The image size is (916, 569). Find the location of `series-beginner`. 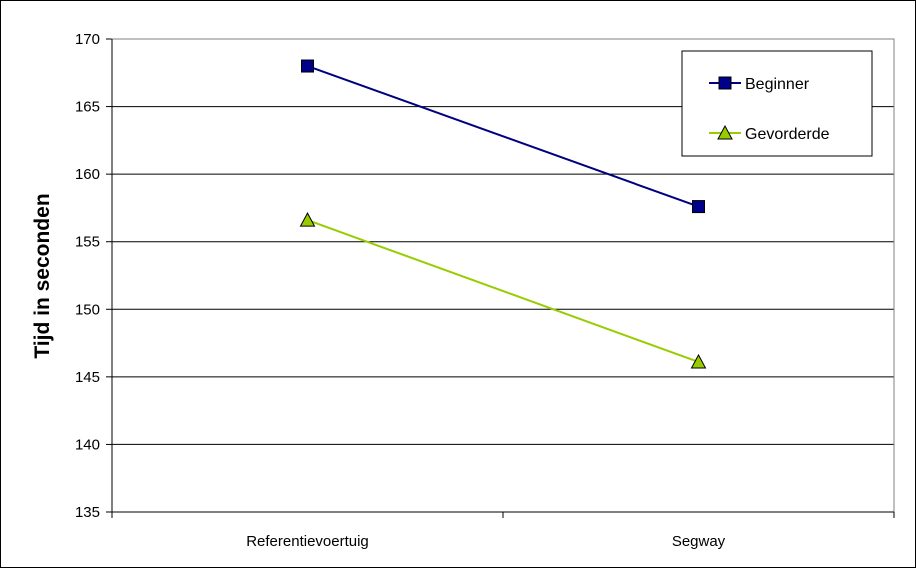

series-beginner is located at coordinates (503, 136).